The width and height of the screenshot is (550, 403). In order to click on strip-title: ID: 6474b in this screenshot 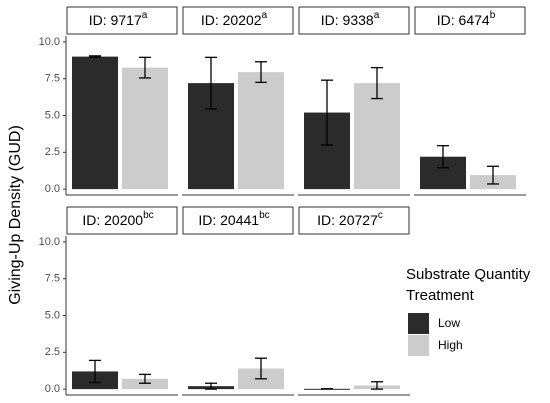, I will do `click(466, 19)`.